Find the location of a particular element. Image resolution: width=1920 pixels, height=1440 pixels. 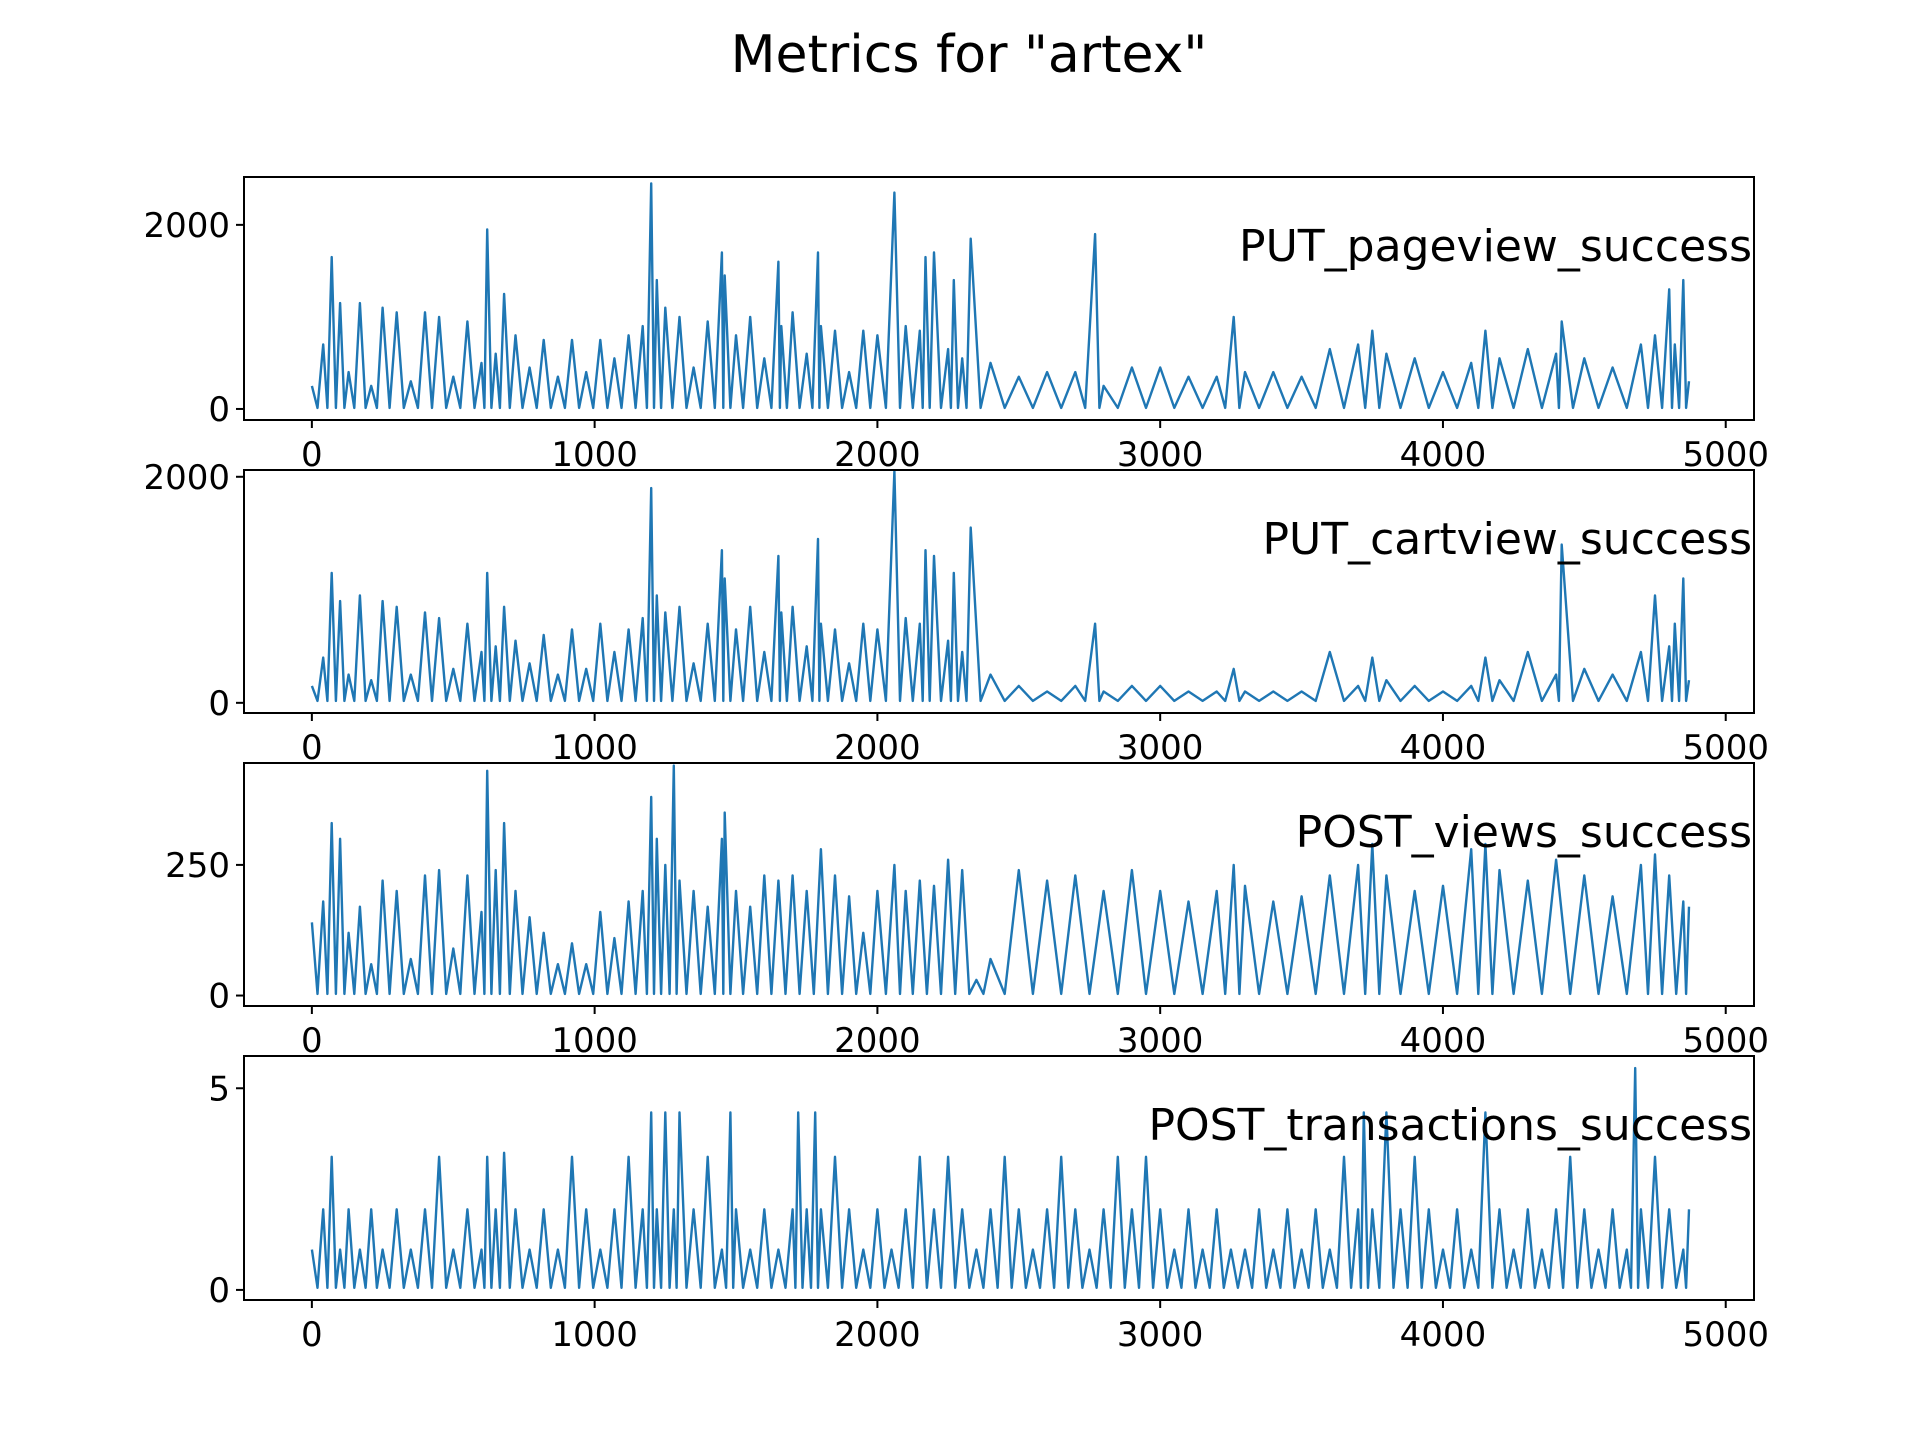

figure-title: Metrics for "artex" is located at coordinates (969, 55).